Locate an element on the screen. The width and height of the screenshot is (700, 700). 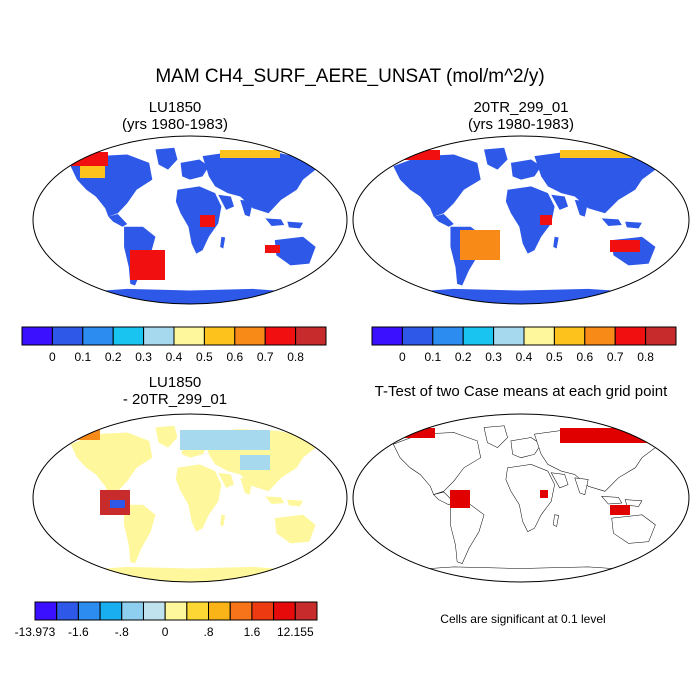
colorbar-label: -1.6 is located at coordinates (78, 632).